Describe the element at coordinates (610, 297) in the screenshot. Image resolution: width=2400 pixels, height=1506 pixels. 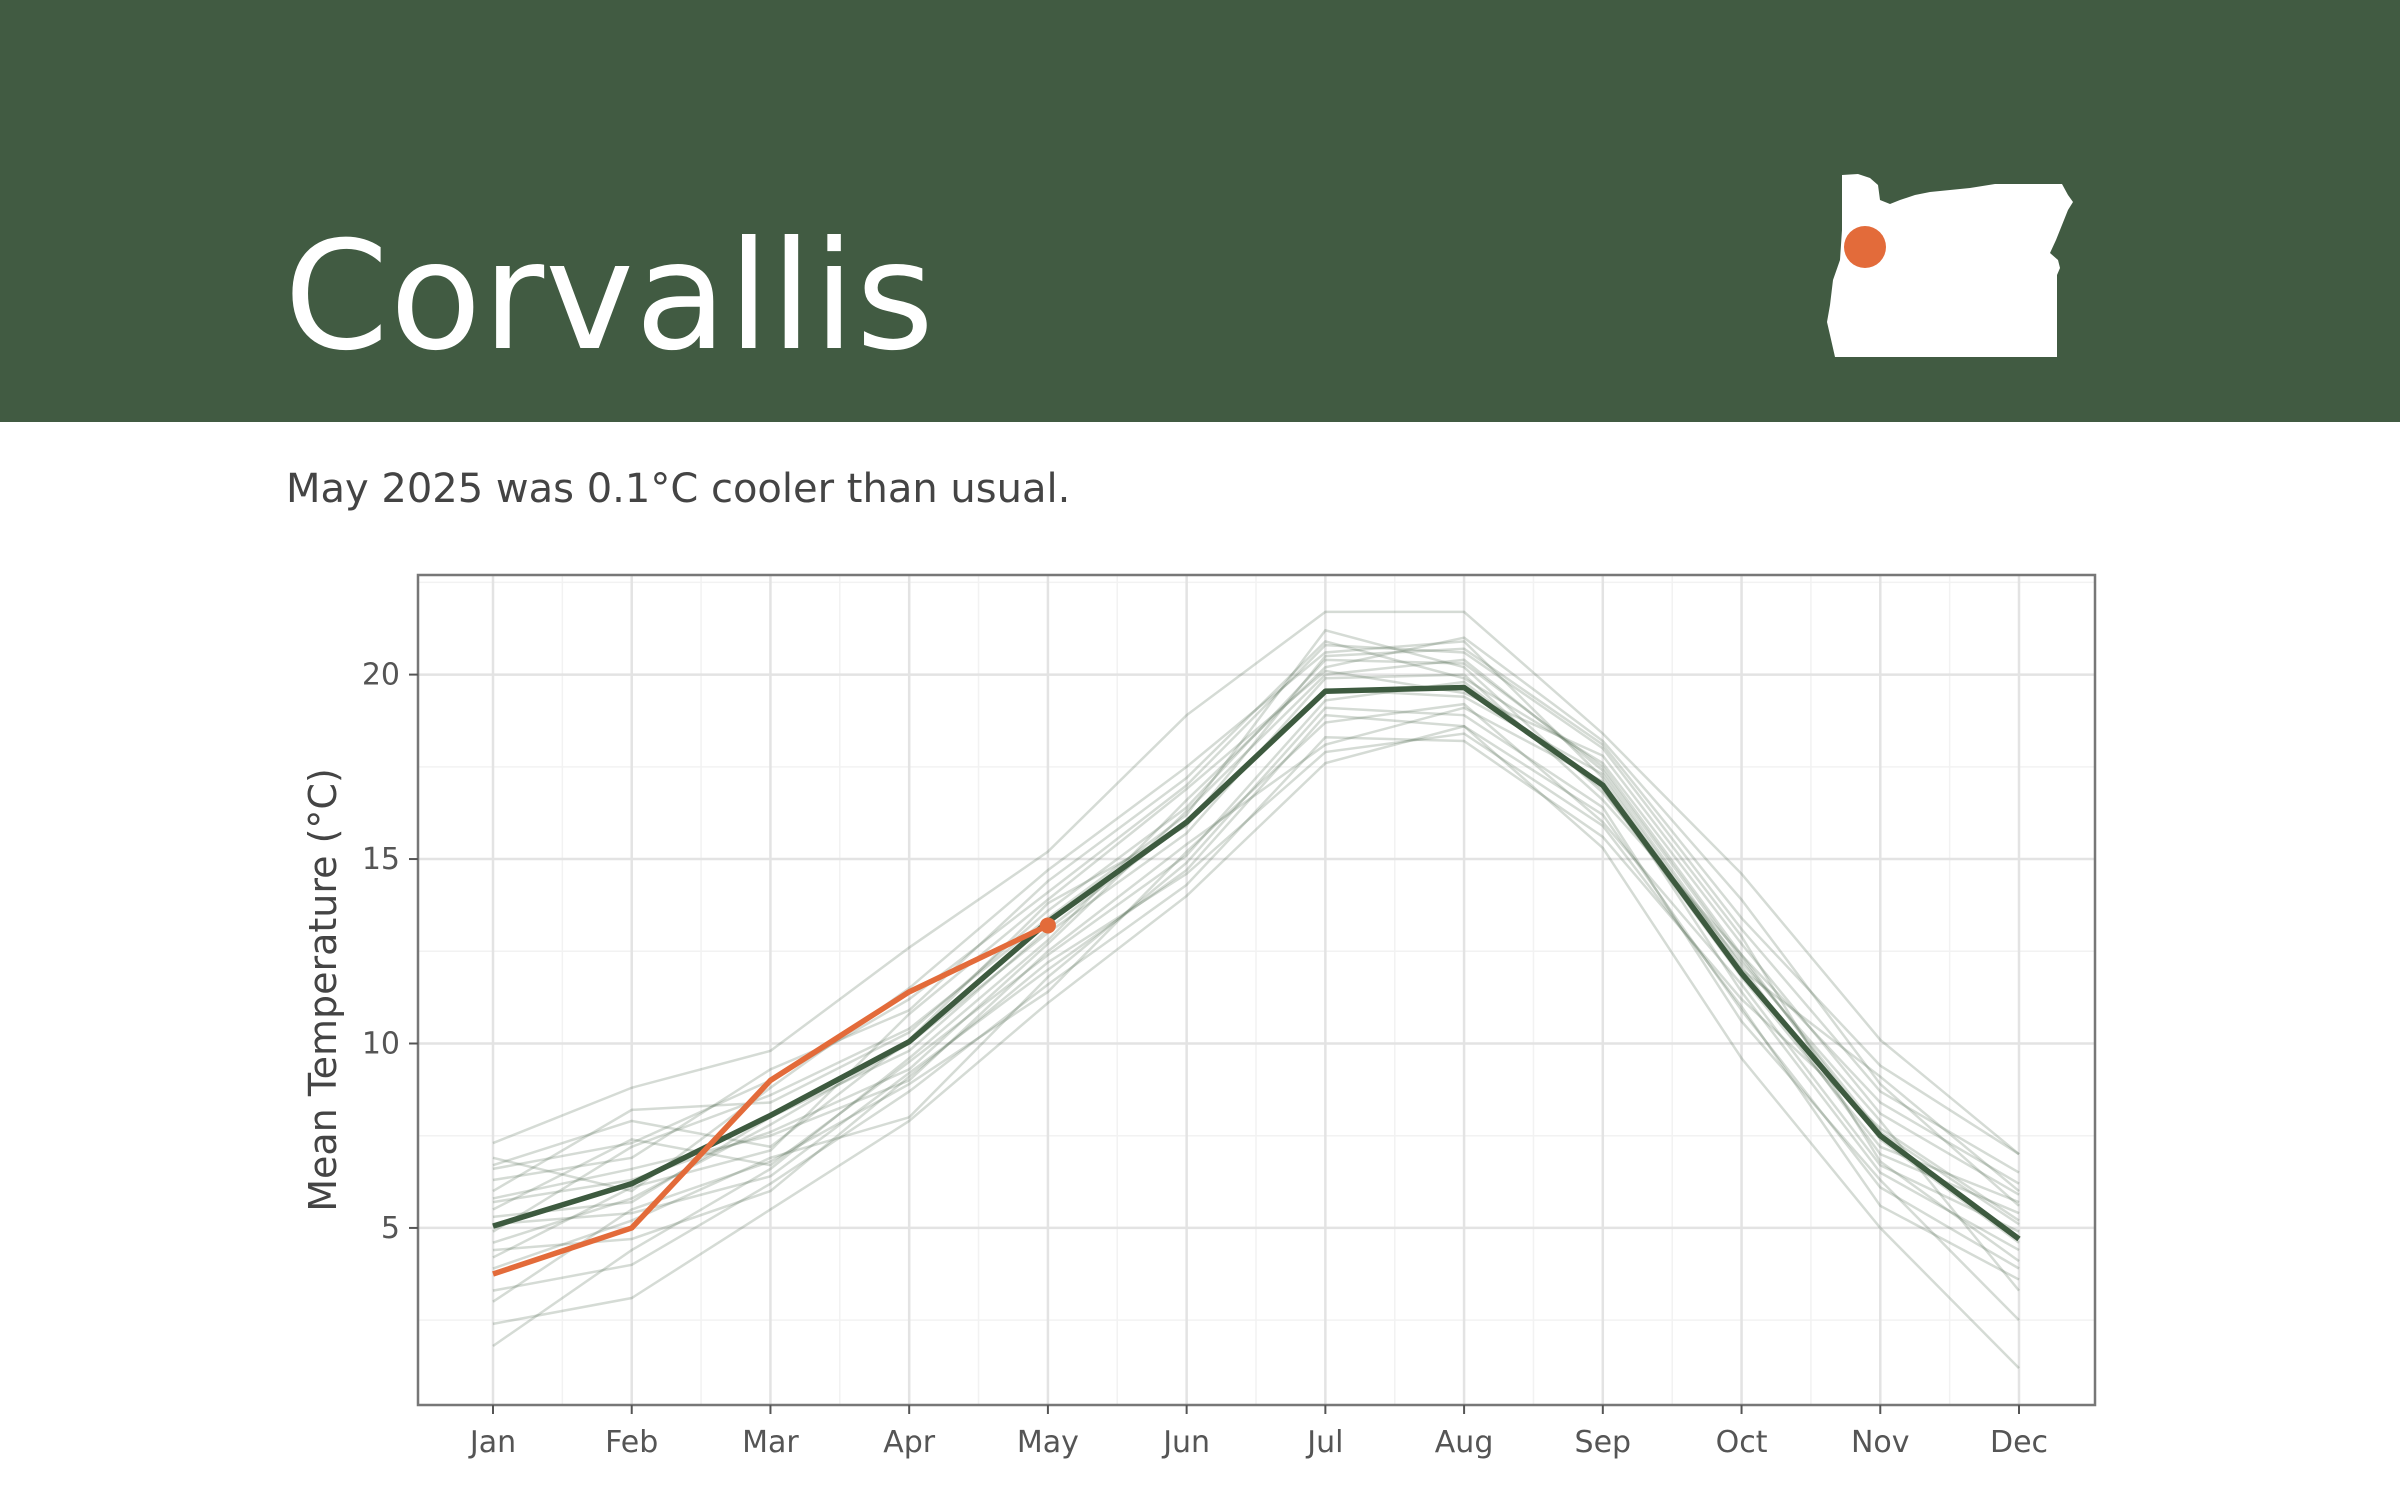
I see `page-title: Corvallis` at that location.